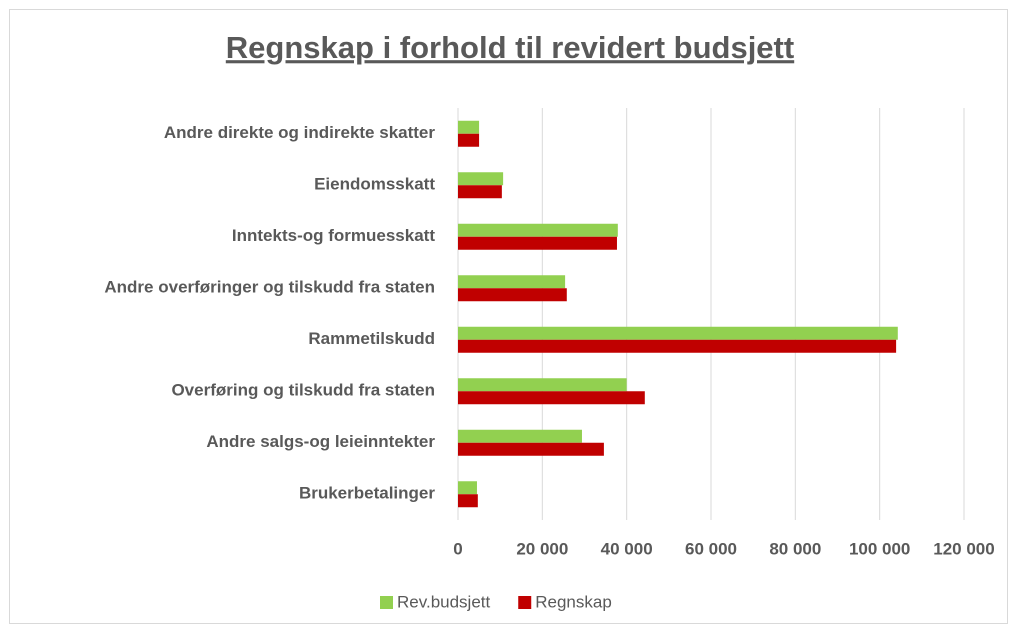 The width and height of the screenshot is (1017, 638). What do you see at coordinates (795, 548) in the screenshot?
I see `x-tick-label: 80 000` at bounding box center [795, 548].